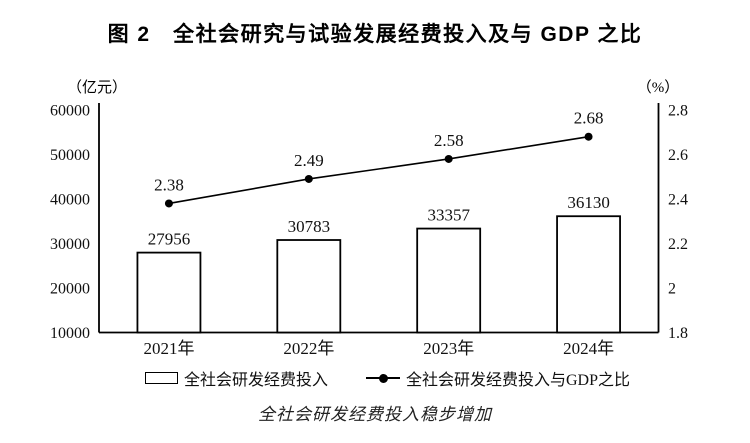 The image size is (750, 443). I want to click on figure-title: 图 2 全社会研究与试验发展经费投入及与 GDP 之比, so click(375, 34).